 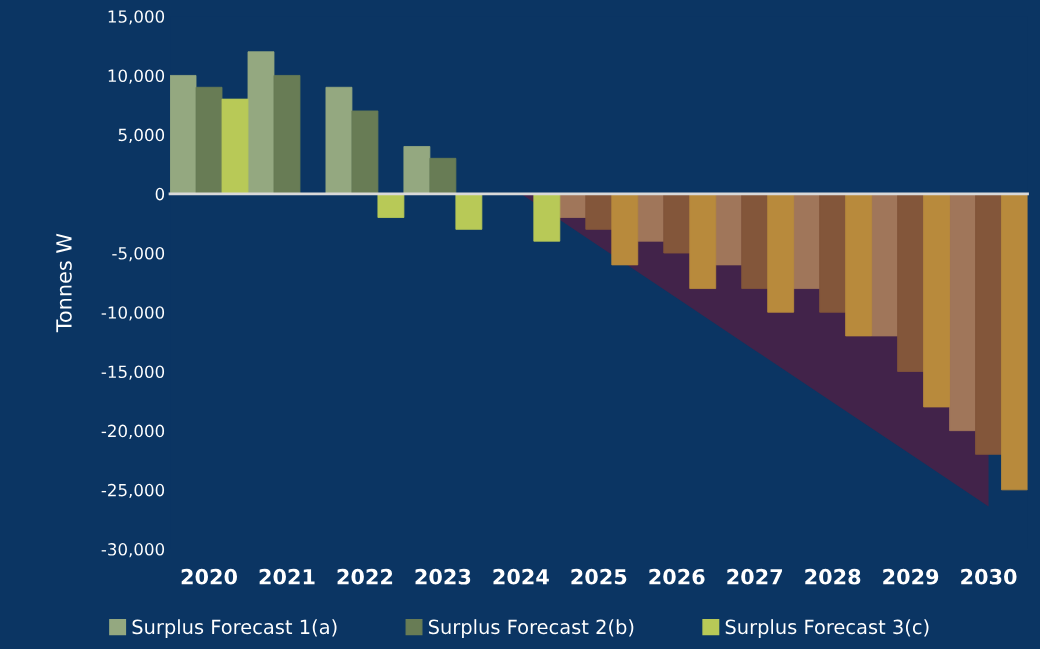 What do you see at coordinates (136, 76) in the screenshot?
I see `y-tick-label: 10,000` at bounding box center [136, 76].